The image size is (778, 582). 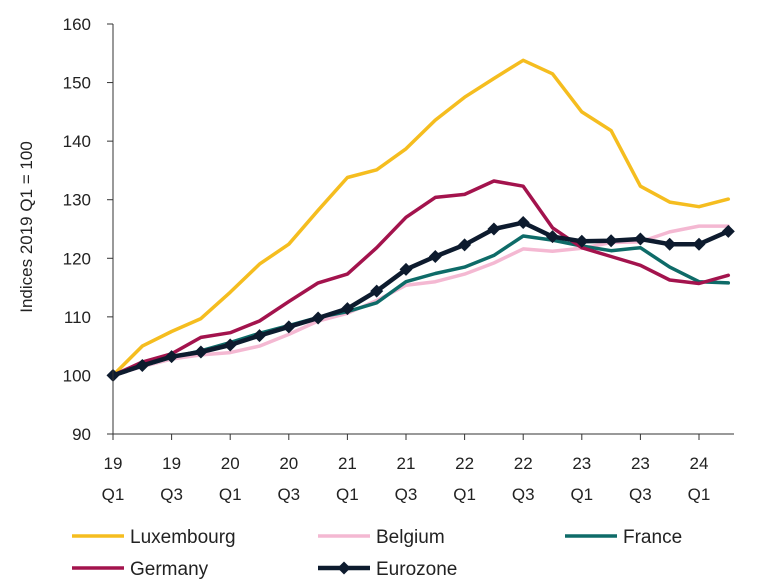 I want to click on legend-item-belgium: Belgium, so click(x=381, y=537).